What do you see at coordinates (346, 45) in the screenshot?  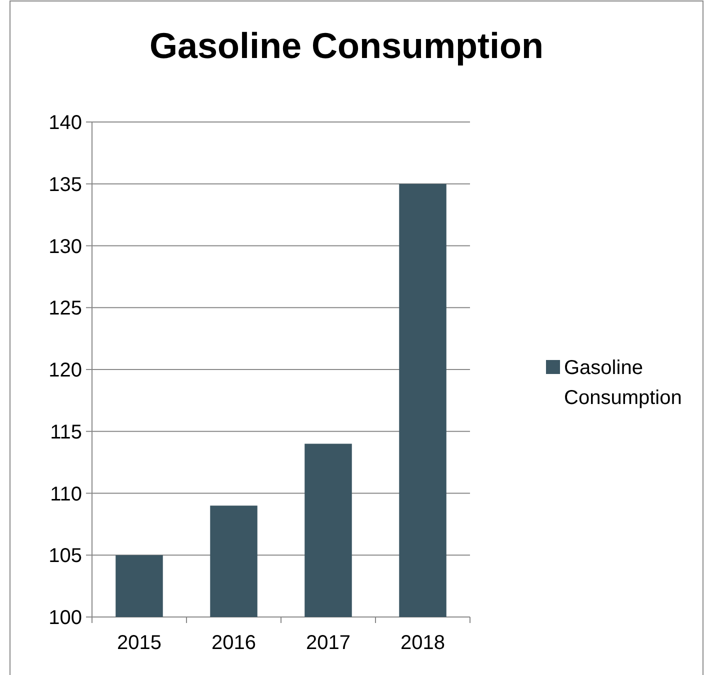 I see `chart-title: Gasoline Consumption` at bounding box center [346, 45].